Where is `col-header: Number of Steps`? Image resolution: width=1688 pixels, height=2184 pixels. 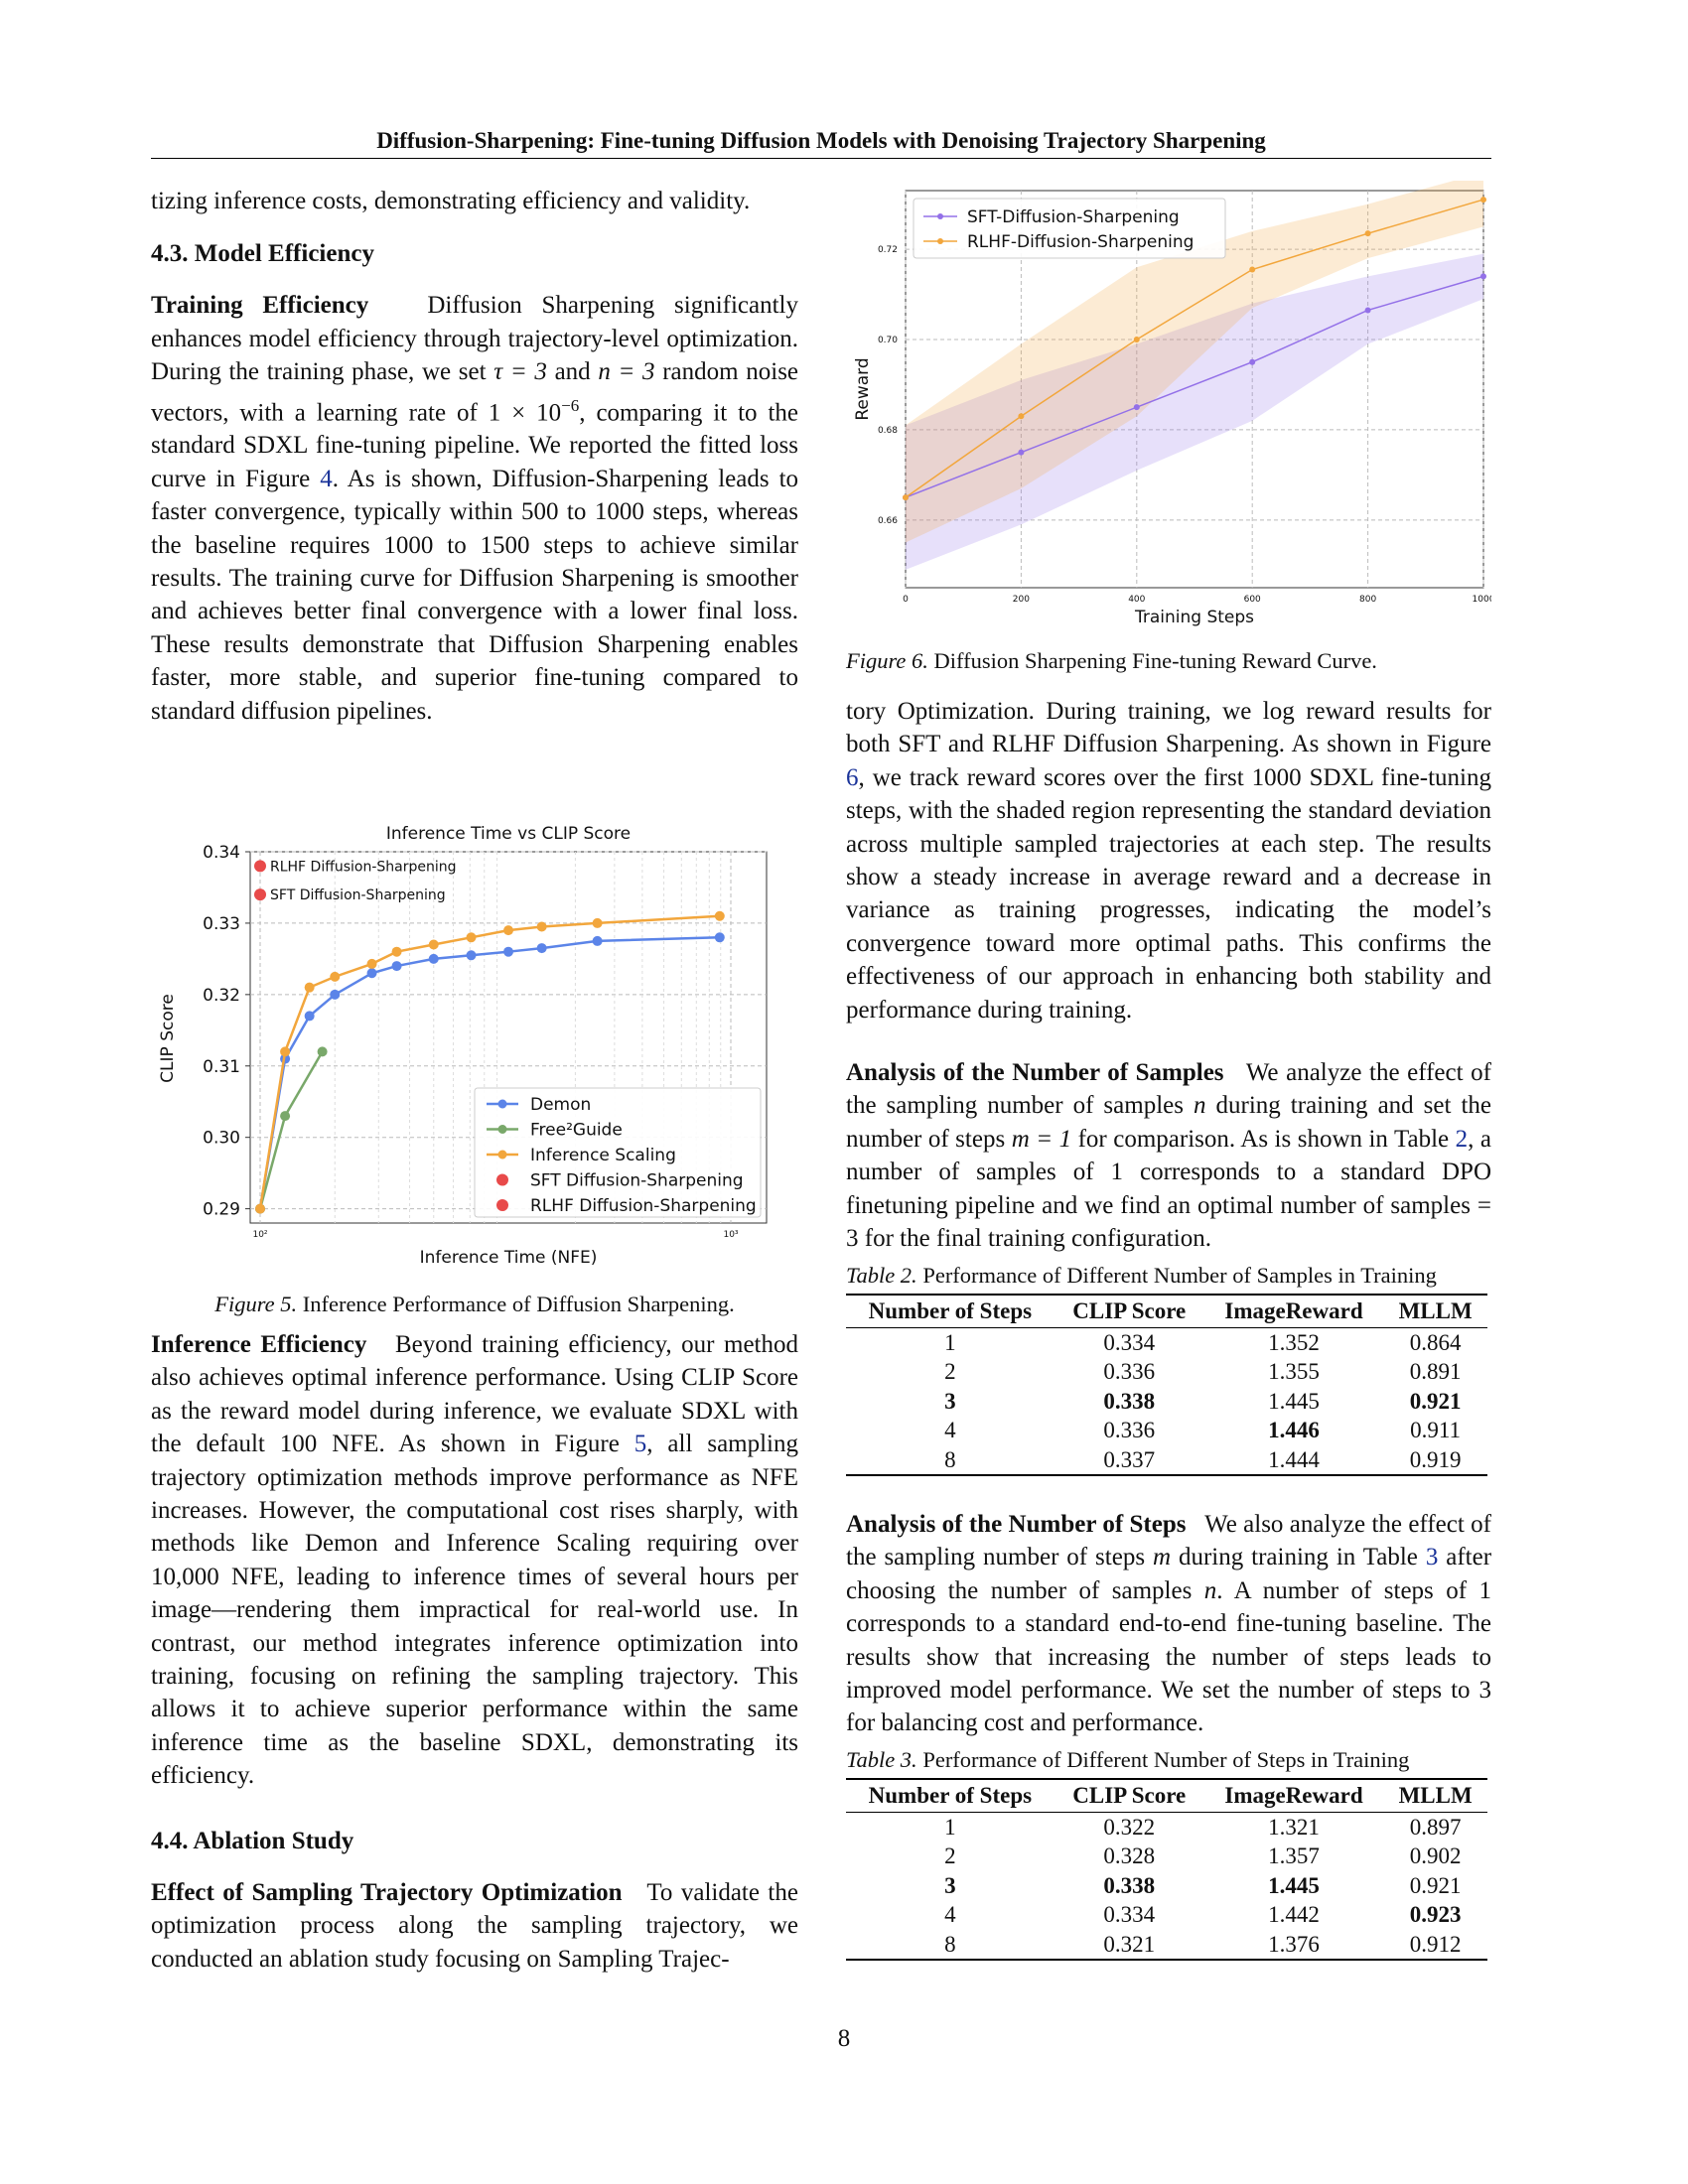
col-header: Number of Steps is located at coordinates (950, 1795).